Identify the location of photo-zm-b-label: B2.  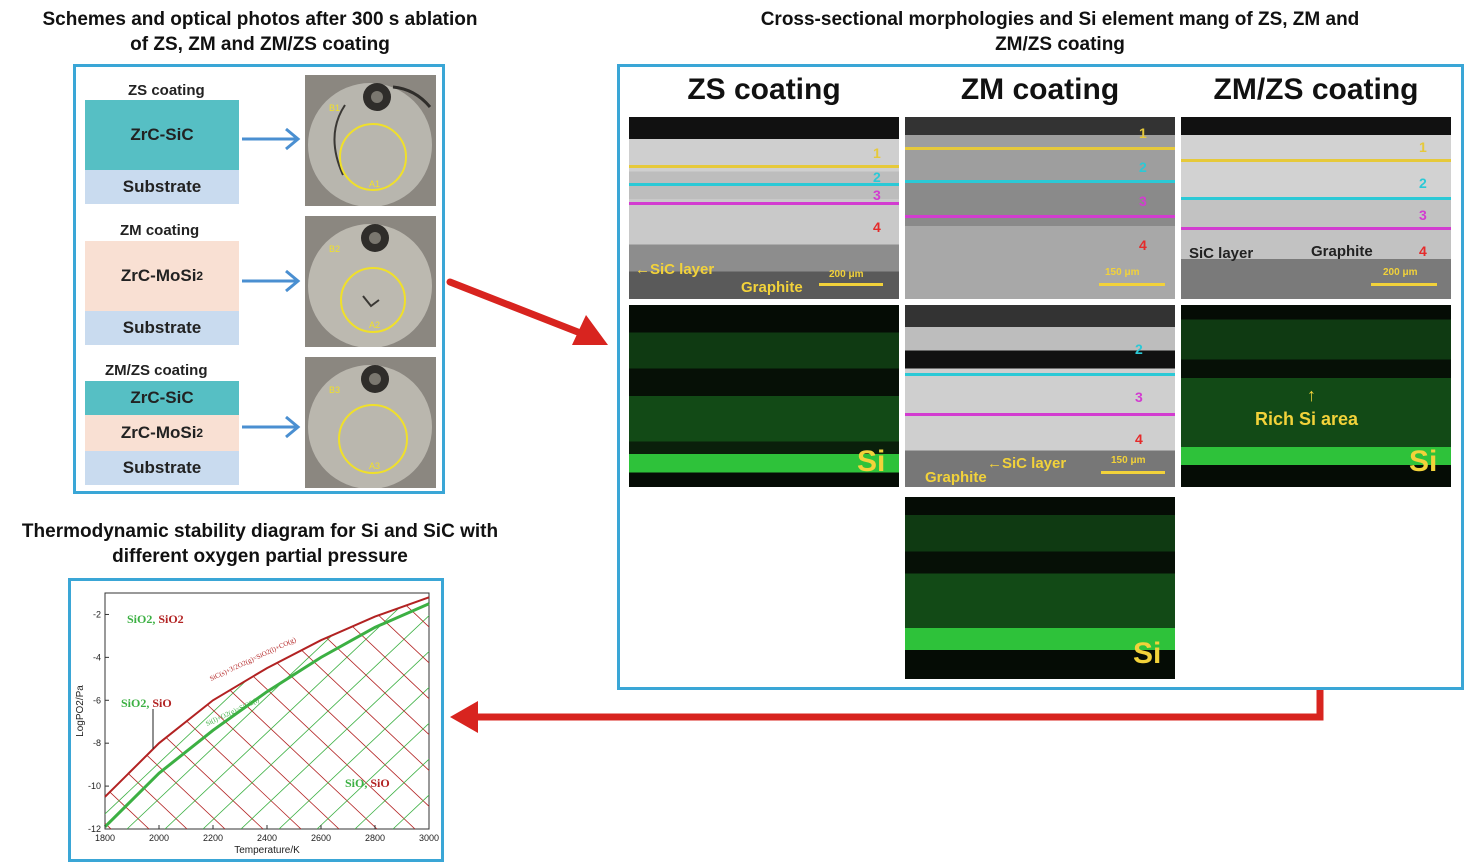
(334, 249).